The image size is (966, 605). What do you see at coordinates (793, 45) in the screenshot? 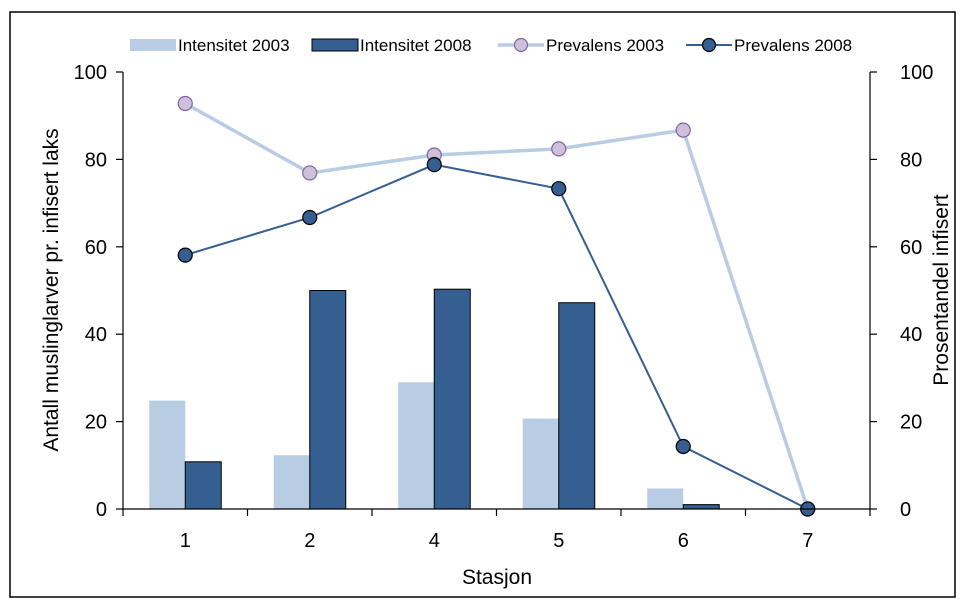
I see `legend-label-prevalens-2008: Prevalens 2008` at bounding box center [793, 45].